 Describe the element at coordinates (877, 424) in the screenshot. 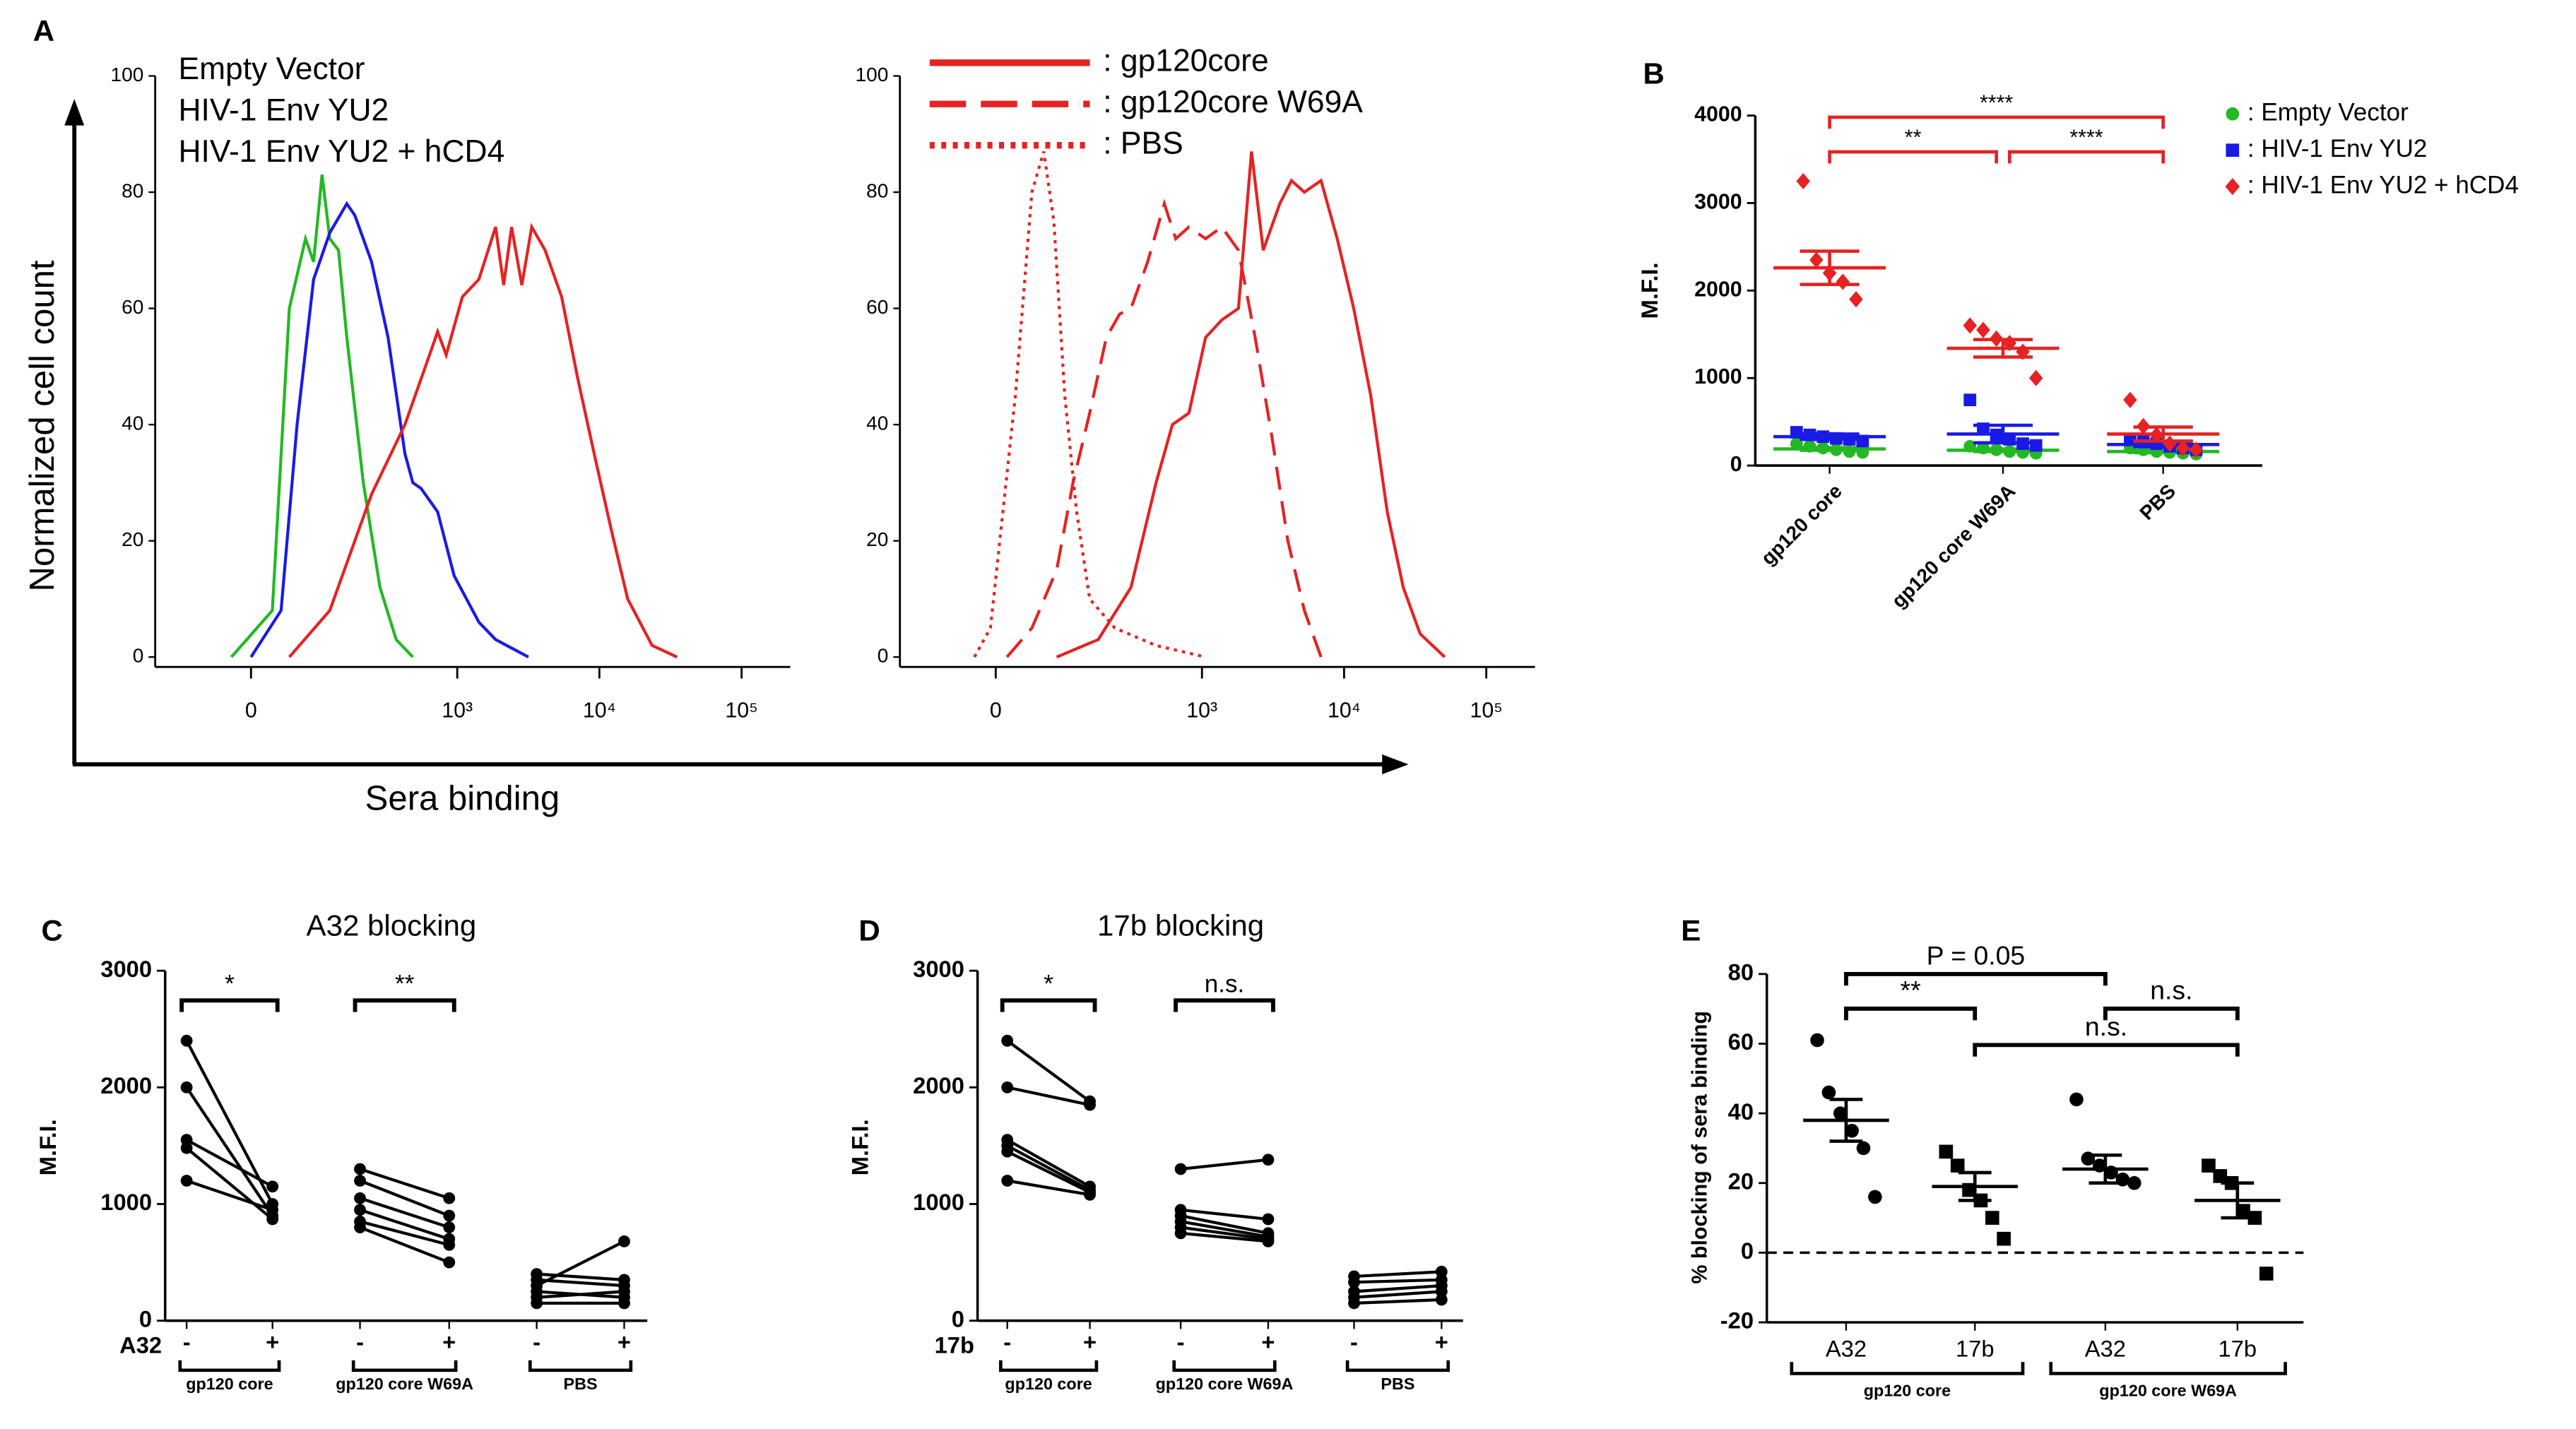

I see `y-tick-label: 40` at that location.